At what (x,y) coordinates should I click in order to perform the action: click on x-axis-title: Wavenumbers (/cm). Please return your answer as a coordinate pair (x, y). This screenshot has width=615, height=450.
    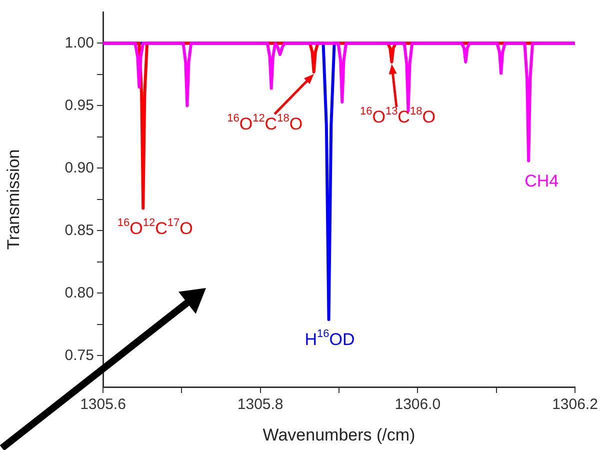
    Looking at the image, I should click on (339, 434).